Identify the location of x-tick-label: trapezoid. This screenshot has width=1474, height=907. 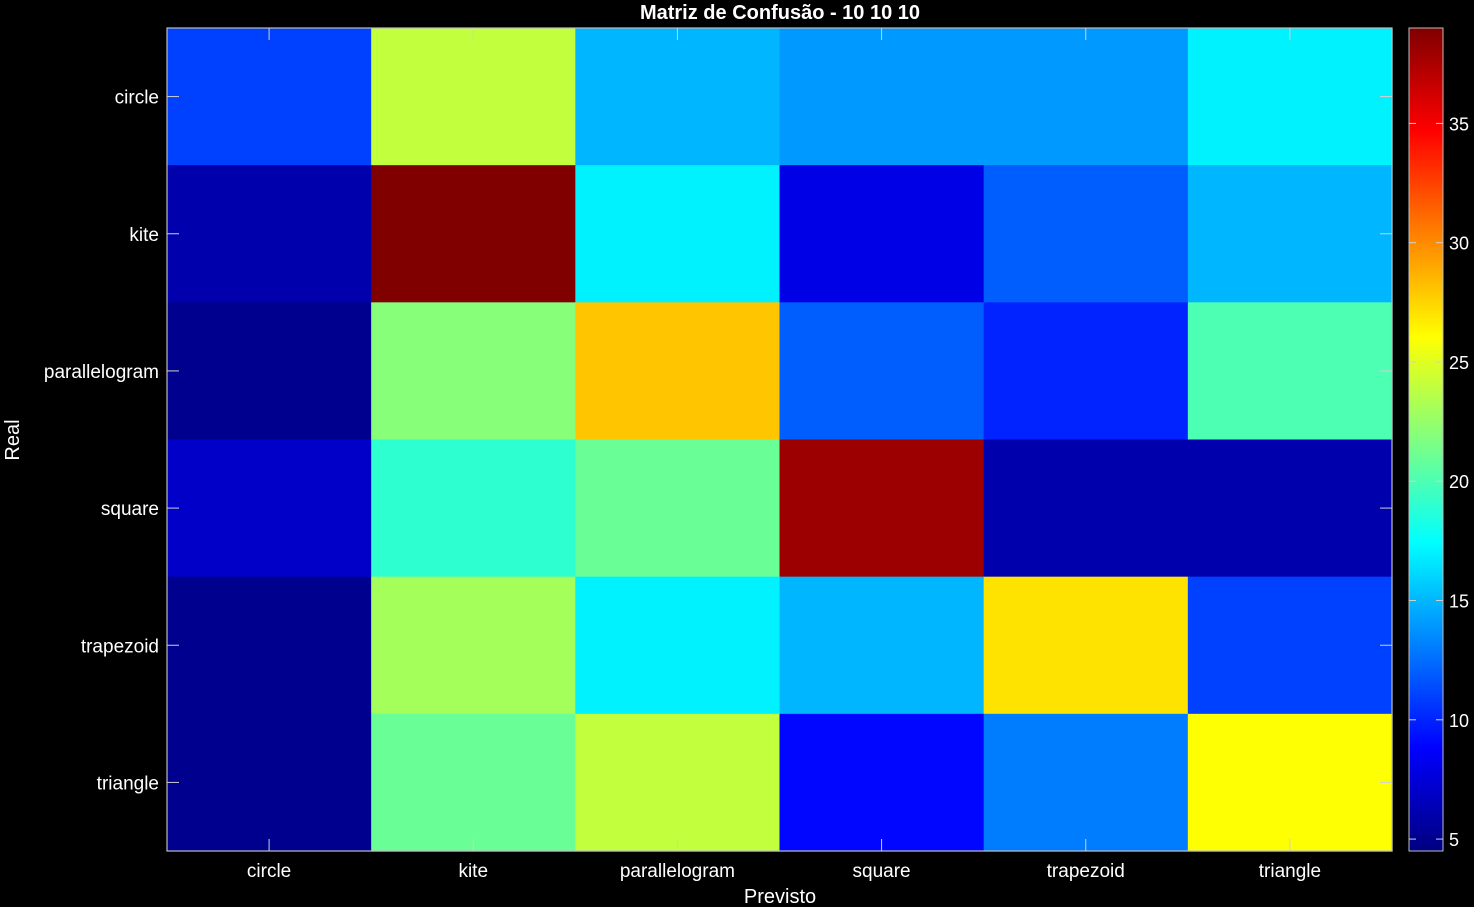
(1086, 871).